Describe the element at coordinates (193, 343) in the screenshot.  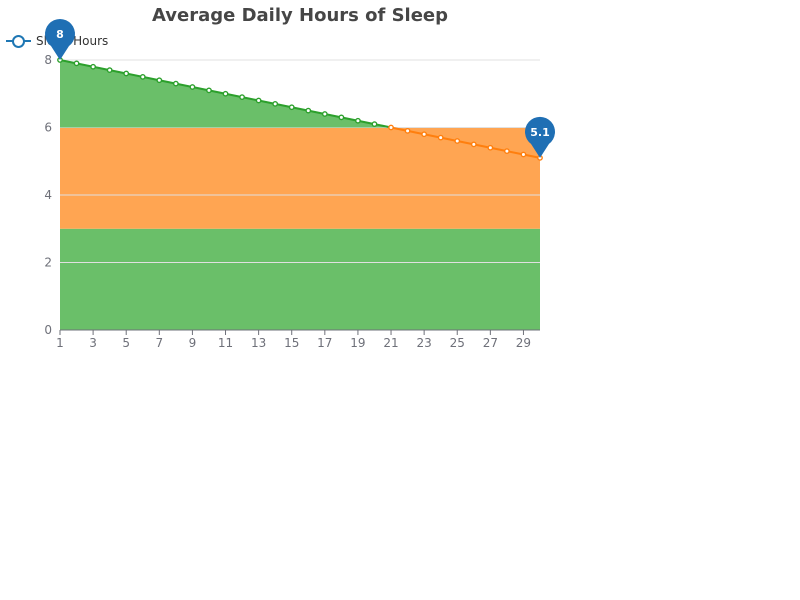
I see `x-tick-label: 9` at that location.